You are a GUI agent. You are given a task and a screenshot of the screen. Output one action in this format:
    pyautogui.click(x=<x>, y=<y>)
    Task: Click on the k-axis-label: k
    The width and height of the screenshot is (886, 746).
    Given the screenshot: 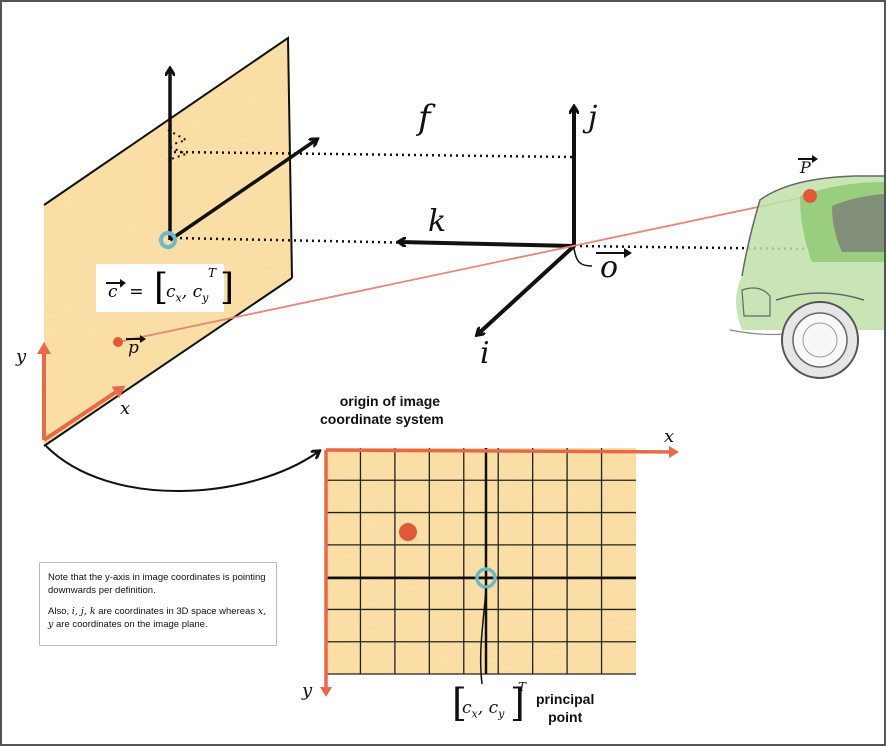 What is the action you would take?
    pyautogui.click(x=437, y=221)
    